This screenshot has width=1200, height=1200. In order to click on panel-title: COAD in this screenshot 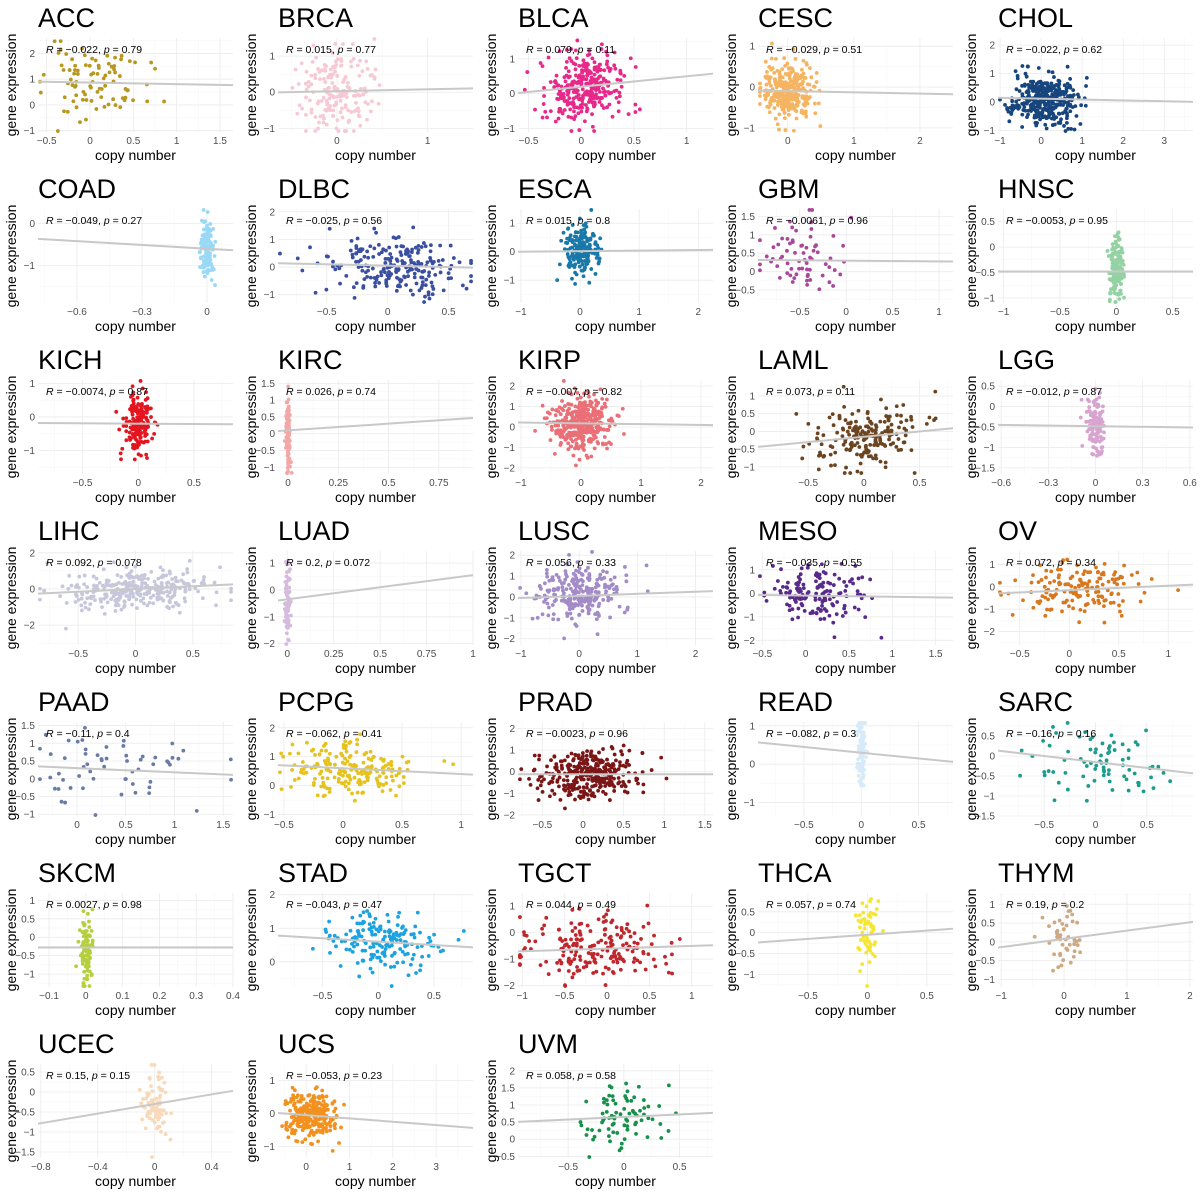, I will do `click(77, 189)`.